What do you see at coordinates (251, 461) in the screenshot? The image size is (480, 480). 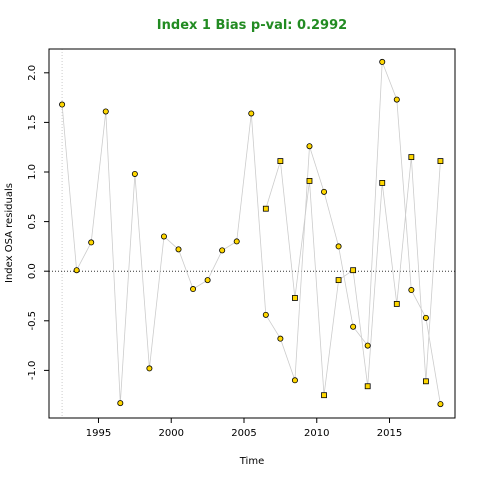 I see `x-axis-label: Time` at bounding box center [251, 461].